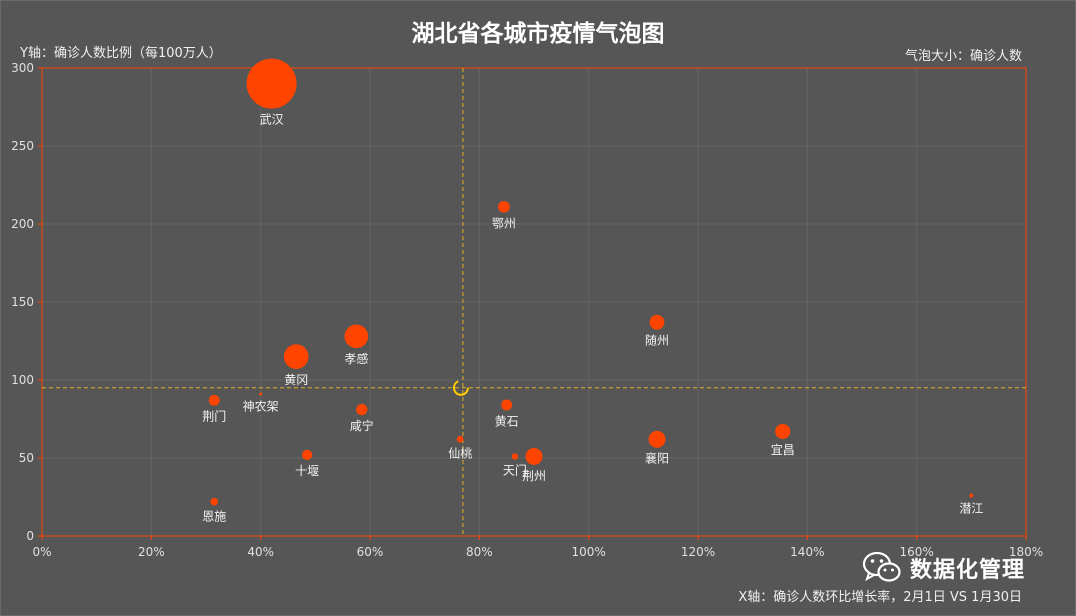 The height and width of the screenshot is (616, 1076). I want to click on x-tick-label: 120%, so click(698, 552).